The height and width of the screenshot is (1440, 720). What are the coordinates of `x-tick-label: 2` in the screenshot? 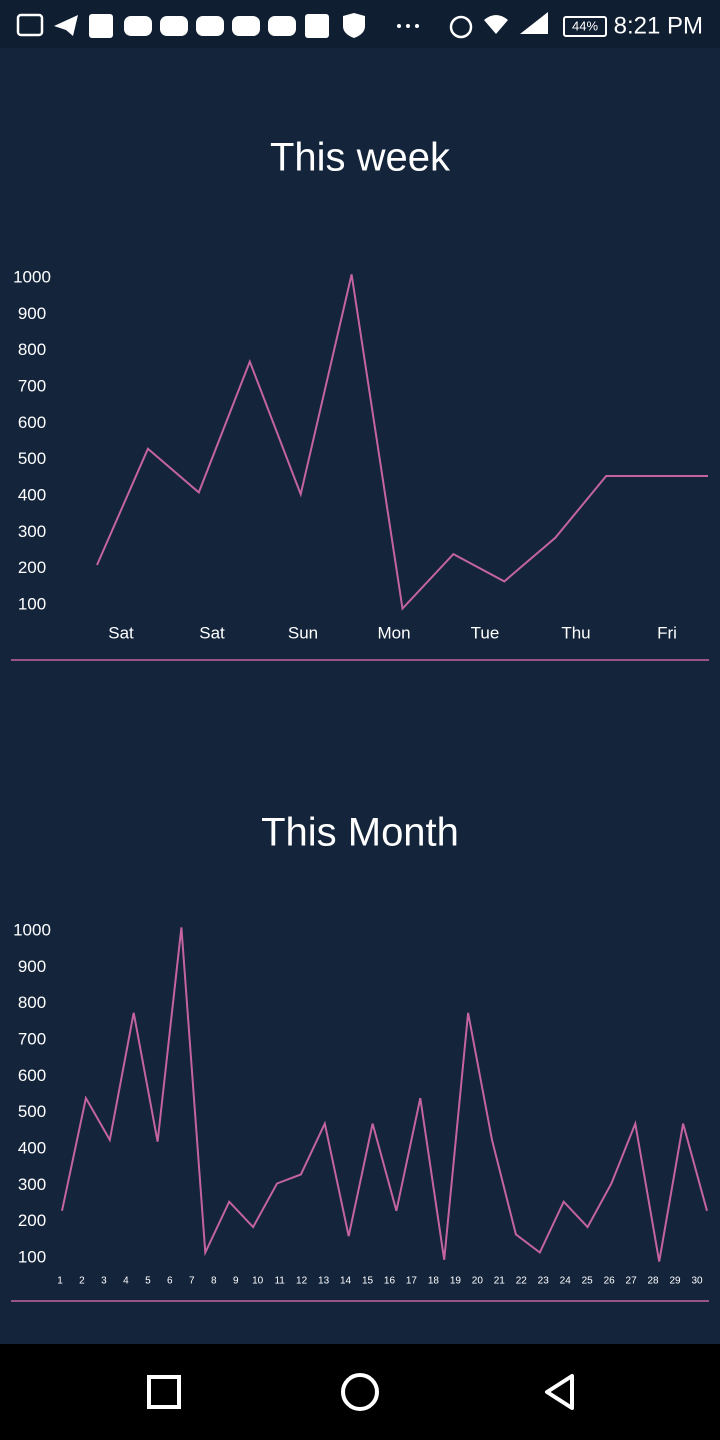 It's located at (82, 1281).